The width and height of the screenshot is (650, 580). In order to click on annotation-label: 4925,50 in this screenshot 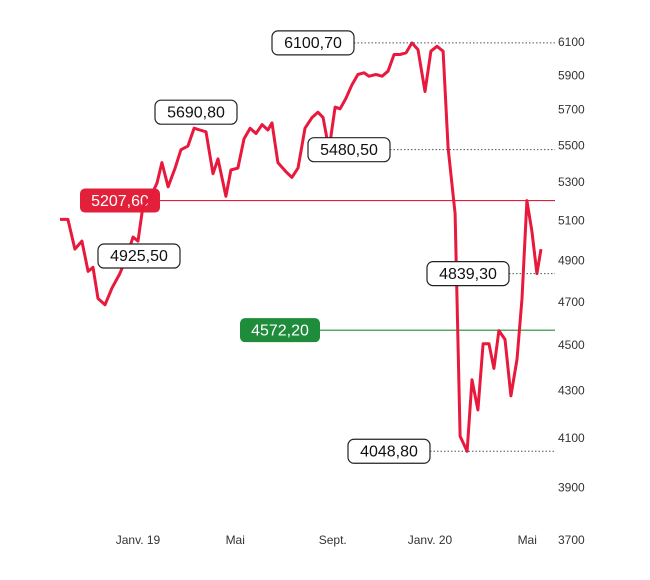, I will do `click(139, 256)`.